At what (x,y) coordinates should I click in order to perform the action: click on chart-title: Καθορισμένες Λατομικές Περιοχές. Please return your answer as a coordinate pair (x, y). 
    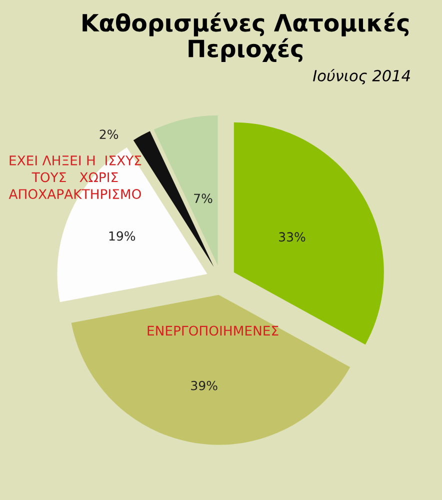
    Looking at the image, I should click on (245, 37).